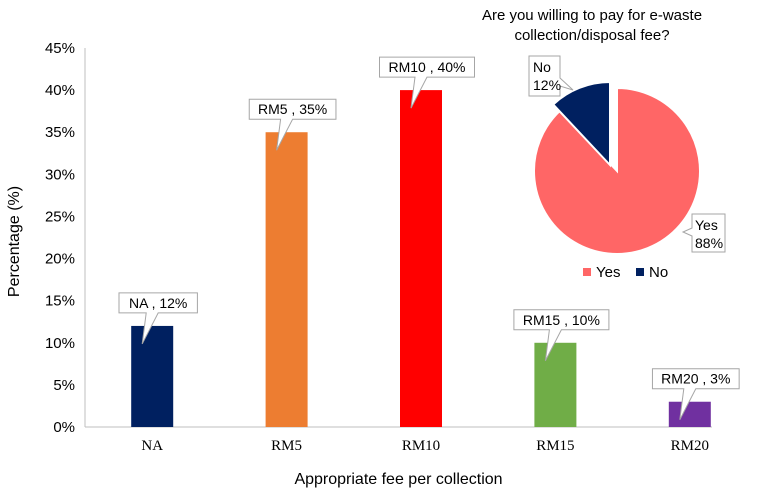  I want to click on data-label: RM10 , 40%, so click(426, 67).